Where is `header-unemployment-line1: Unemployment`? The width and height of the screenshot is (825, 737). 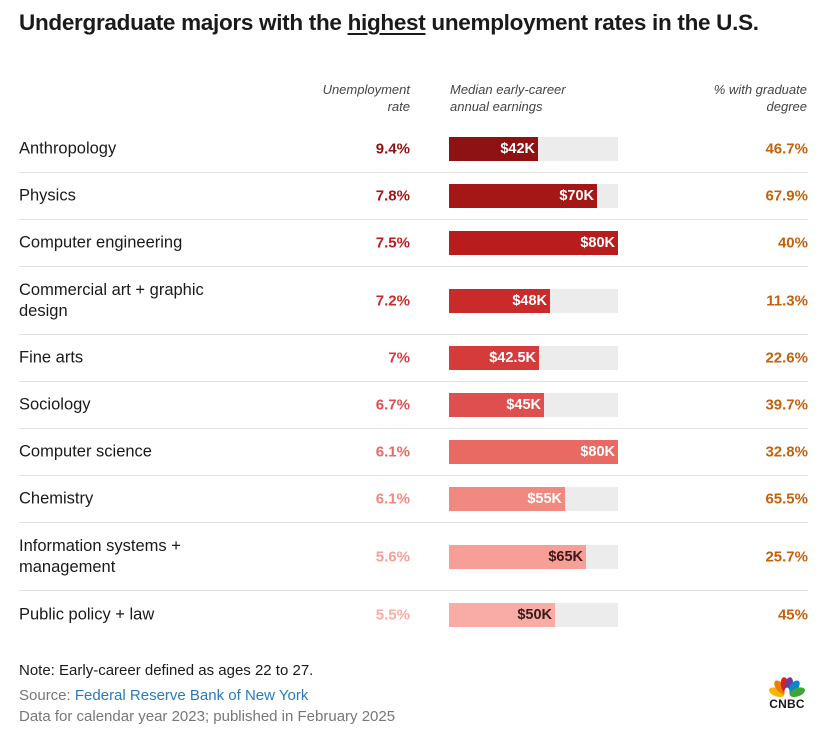
header-unemployment-line1: Unemployment is located at coordinates (366, 89).